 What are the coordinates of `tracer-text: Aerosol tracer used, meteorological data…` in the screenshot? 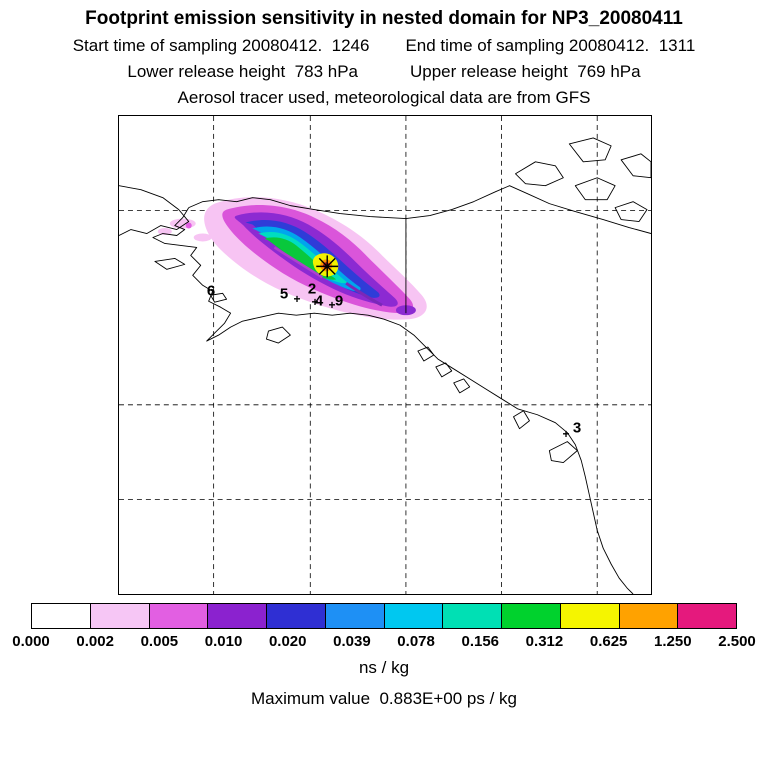 It's located at (384, 97).